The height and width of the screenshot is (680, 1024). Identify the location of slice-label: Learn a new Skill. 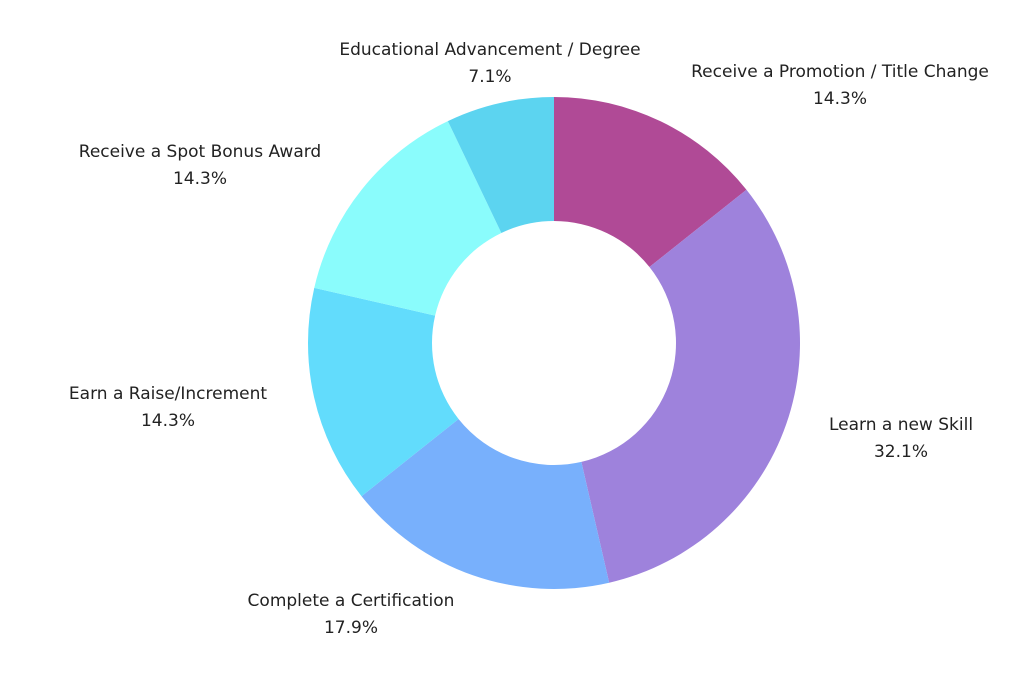
(901, 425).